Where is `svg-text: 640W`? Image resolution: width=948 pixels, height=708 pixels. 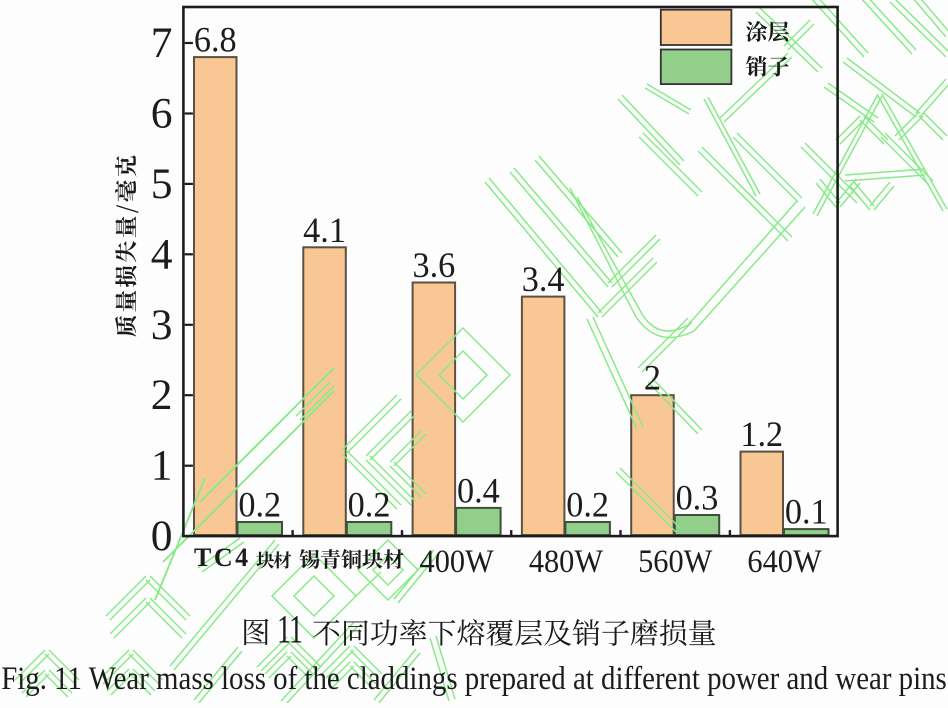 svg-text: 640W is located at coordinates (784, 561).